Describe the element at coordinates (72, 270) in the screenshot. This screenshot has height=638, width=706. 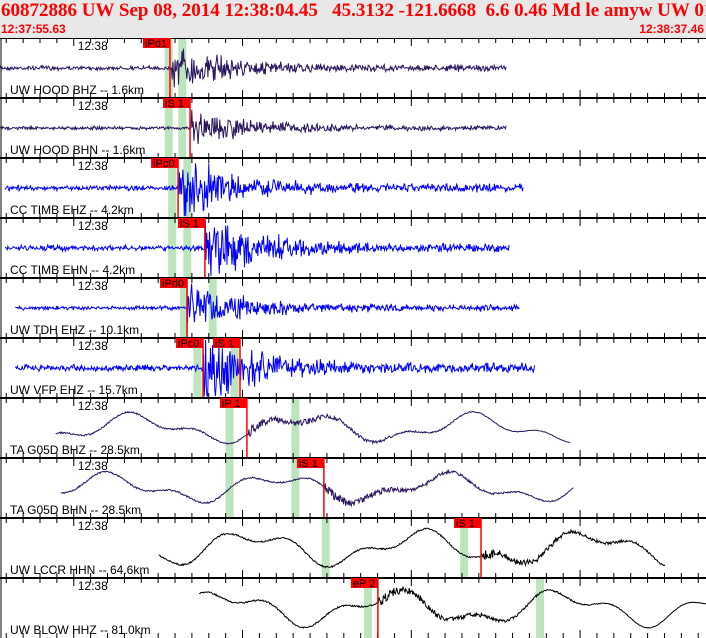
I see `station-label: CC TIMB EHN -- 4.2km` at that location.